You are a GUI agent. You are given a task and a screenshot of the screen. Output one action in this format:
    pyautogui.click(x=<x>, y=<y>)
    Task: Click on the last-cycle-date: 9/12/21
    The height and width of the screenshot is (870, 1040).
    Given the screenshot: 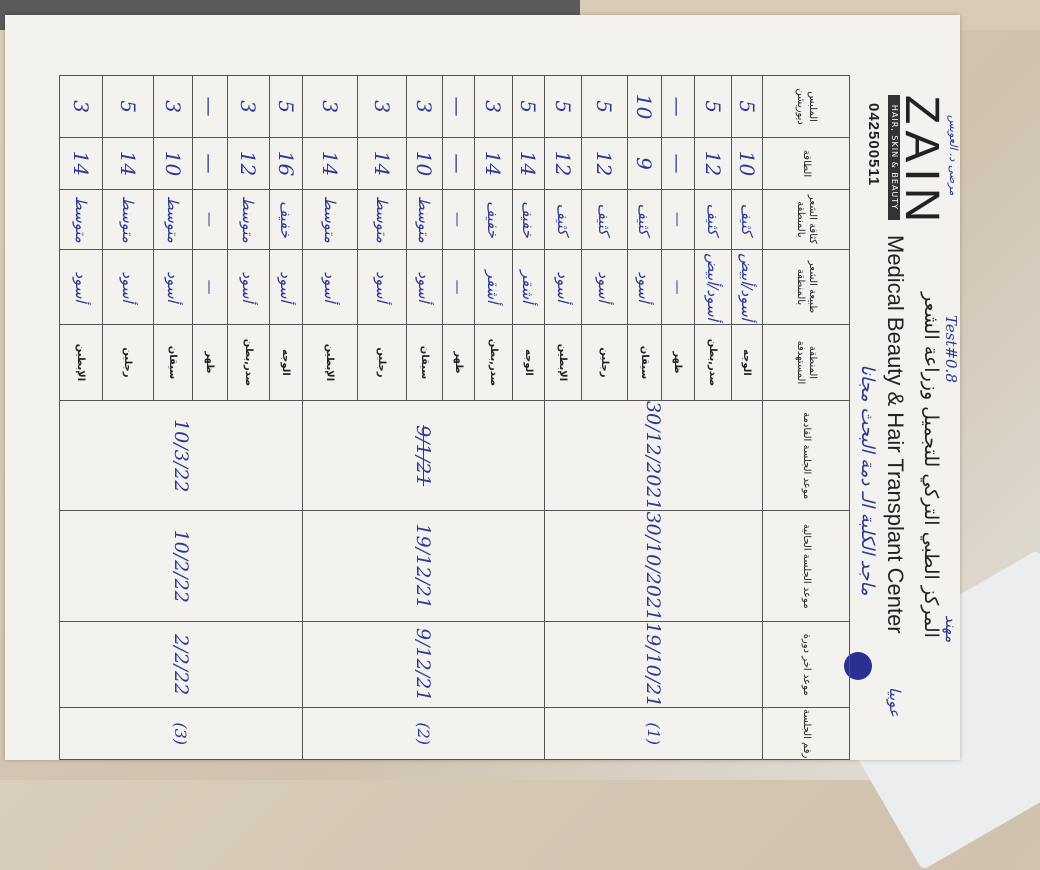 What is the action you would take?
    pyautogui.click(x=423, y=664)
    